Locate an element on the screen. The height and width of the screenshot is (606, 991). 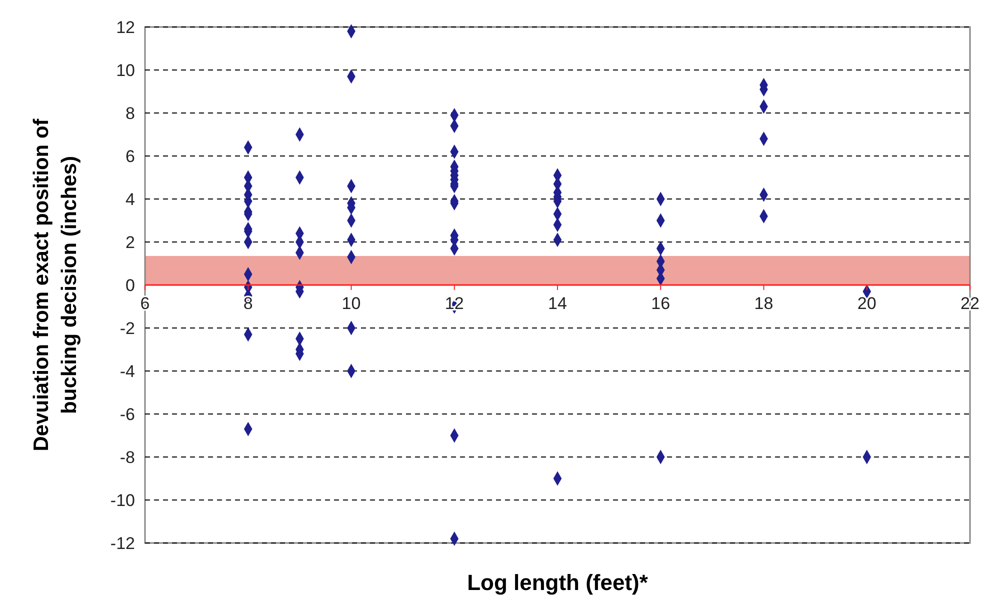
x-tick-label: 14 is located at coordinates (557, 303).